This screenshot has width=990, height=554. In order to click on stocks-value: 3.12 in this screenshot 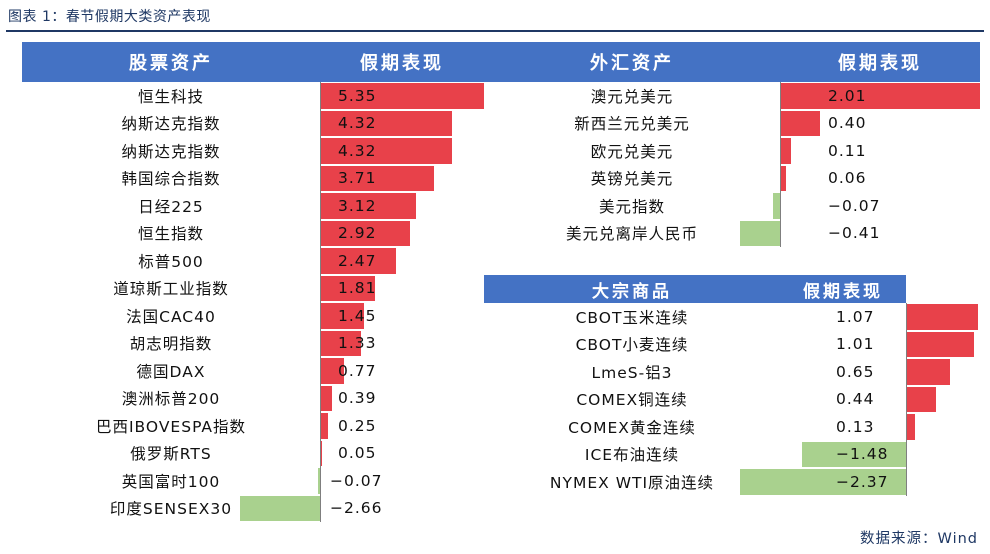, I will do `click(357, 205)`.